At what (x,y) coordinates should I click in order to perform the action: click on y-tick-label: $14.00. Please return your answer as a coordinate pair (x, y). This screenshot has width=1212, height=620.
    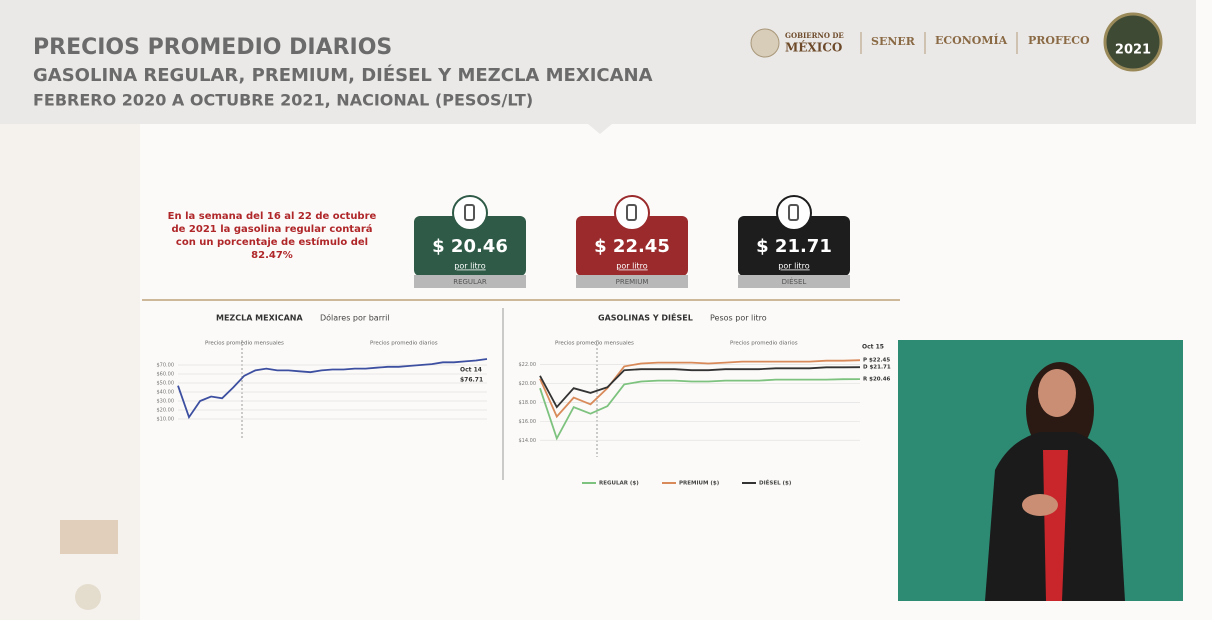
    Looking at the image, I should click on (528, 441).